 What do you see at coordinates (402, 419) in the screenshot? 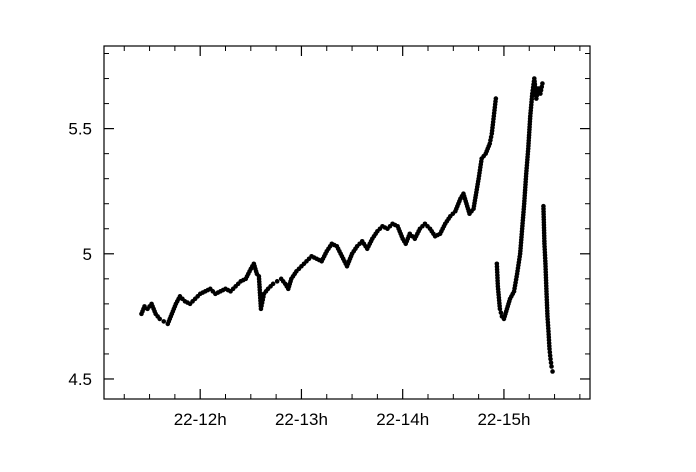
I see `x-tick-label: 22-14h` at bounding box center [402, 419].